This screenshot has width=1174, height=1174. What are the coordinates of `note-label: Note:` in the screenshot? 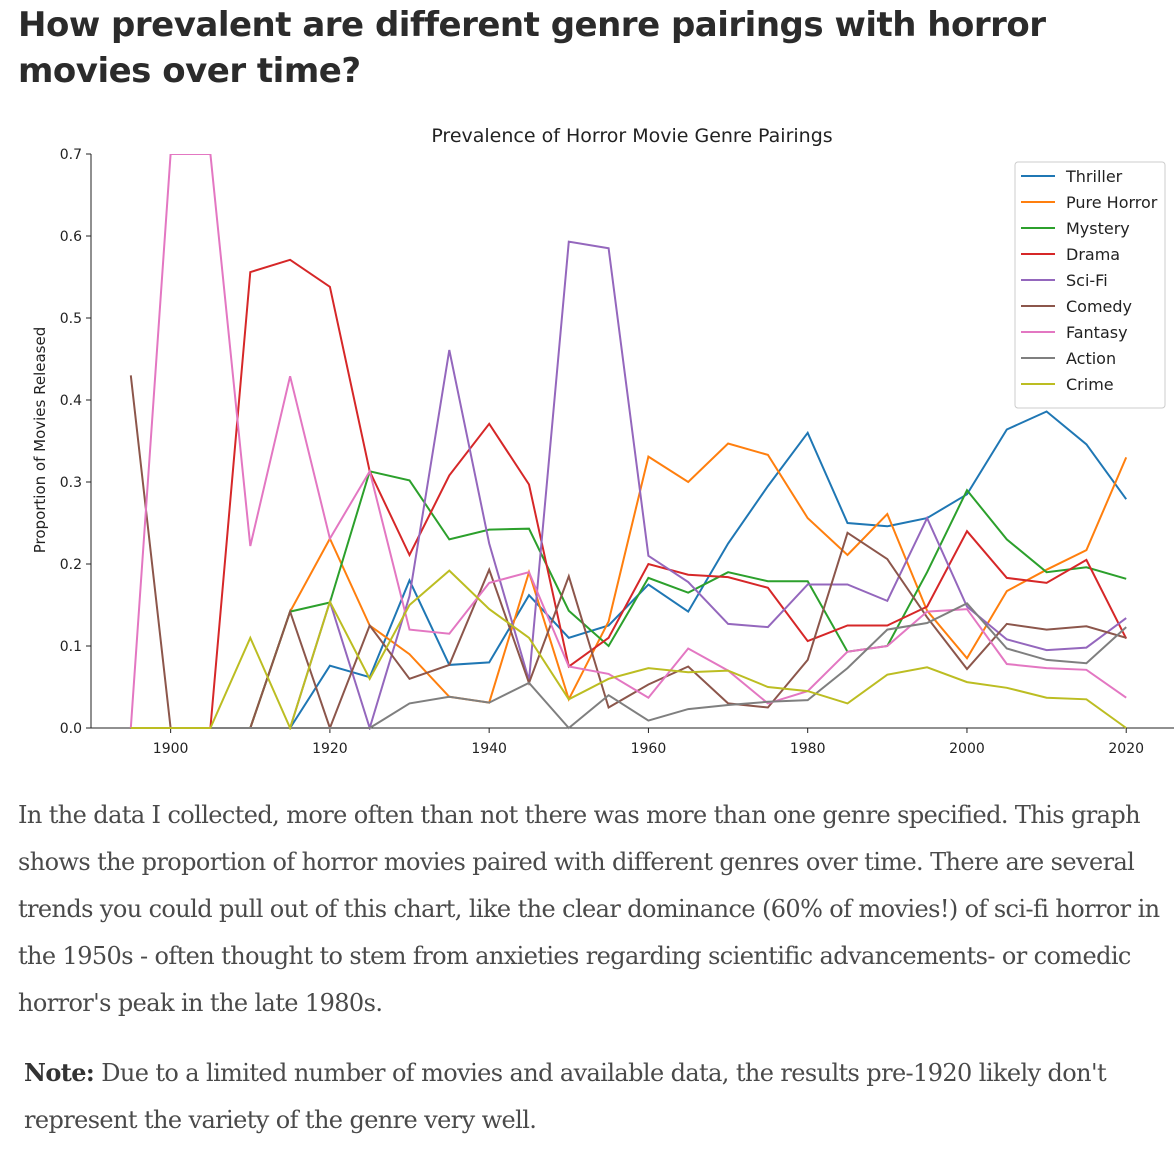 It's located at (59, 1072).